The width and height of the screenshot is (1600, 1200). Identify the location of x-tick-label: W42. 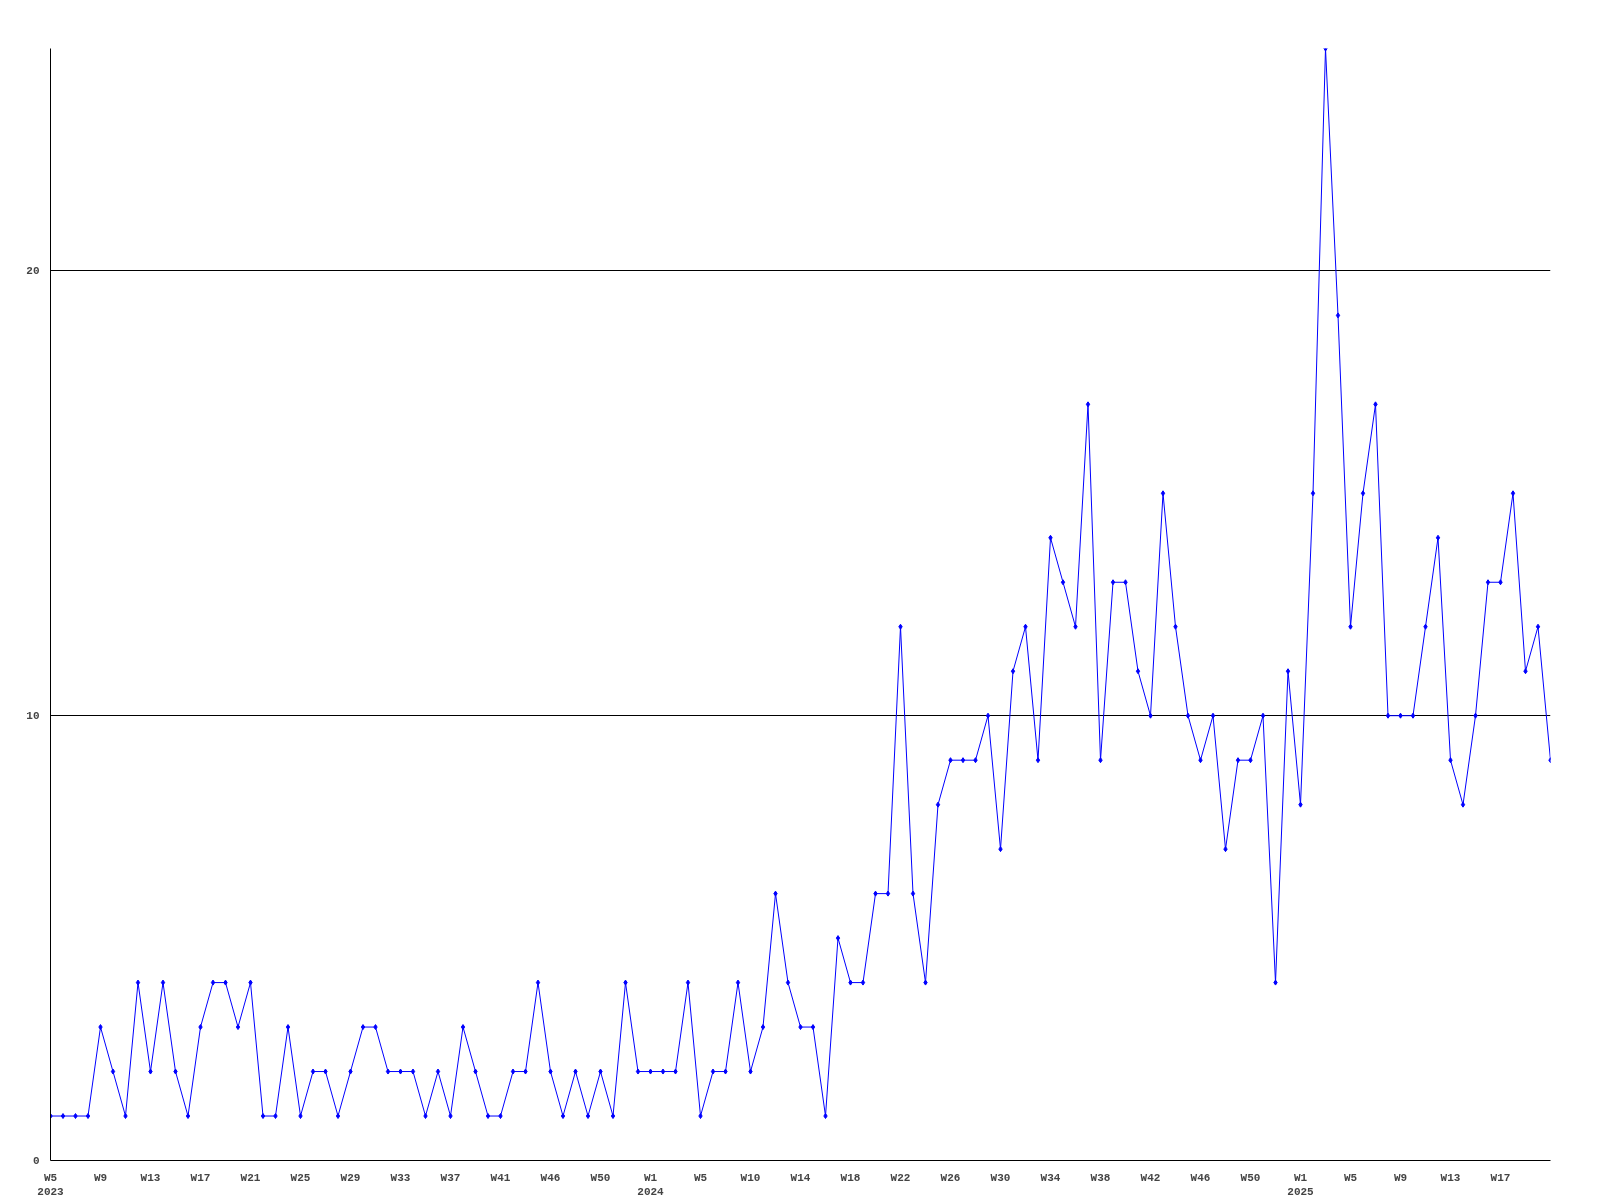
(1150, 1177).